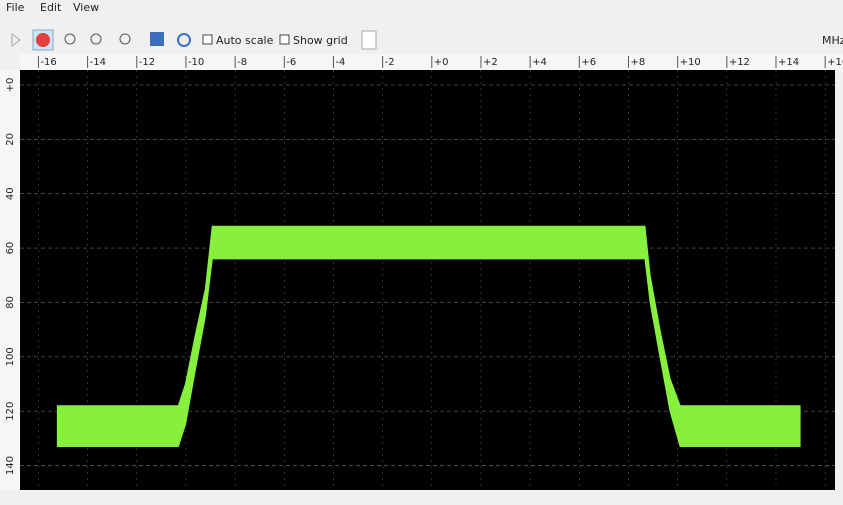 Image resolution: width=843 pixels, height=505 pixels. What do you see at coordinates (10, 465) in the screenshot?
I see `y-tick-label: 140` at bounding box center [10, 465].